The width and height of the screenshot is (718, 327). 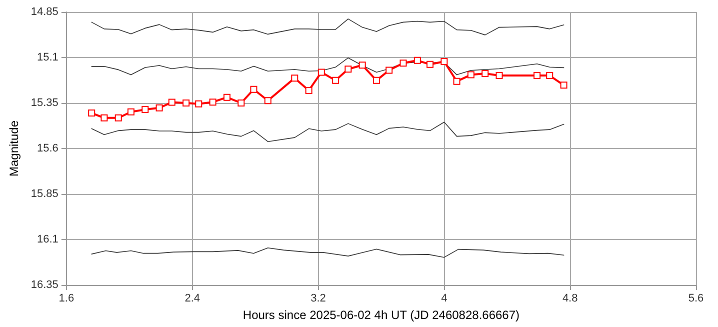 What do you see at coordinates (44, 194) in the screenshot?
I see `y-tick-label: 15.85` at bounding box center [44, 194].